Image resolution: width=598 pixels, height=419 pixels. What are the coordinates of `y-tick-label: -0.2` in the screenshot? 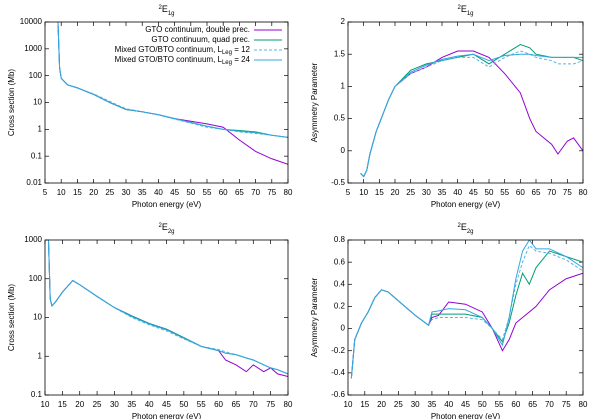 It's located at (338, 350).